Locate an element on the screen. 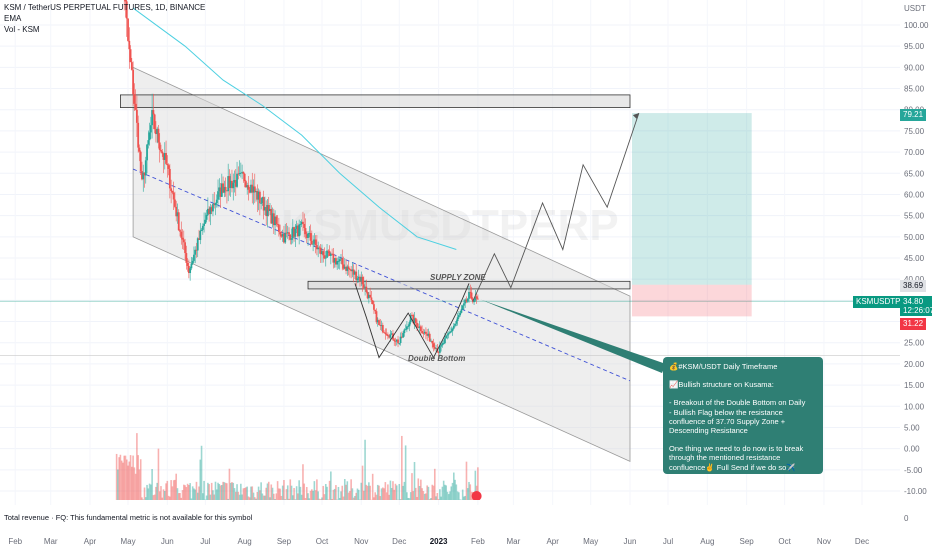 The image size is (932, 550). earnings-flag-icon is located at coordinates (476, 495).